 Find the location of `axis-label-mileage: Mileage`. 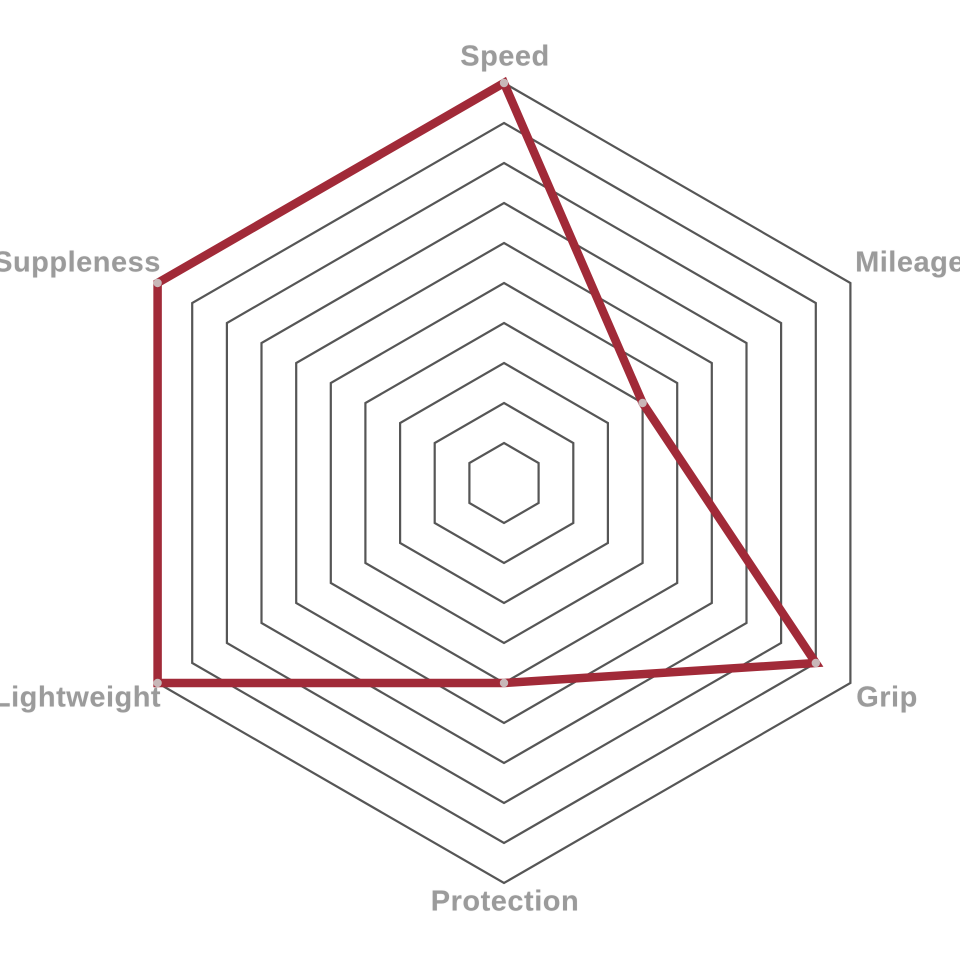

axis-label-mileage: Mileage is located at coordinates (907, 262).